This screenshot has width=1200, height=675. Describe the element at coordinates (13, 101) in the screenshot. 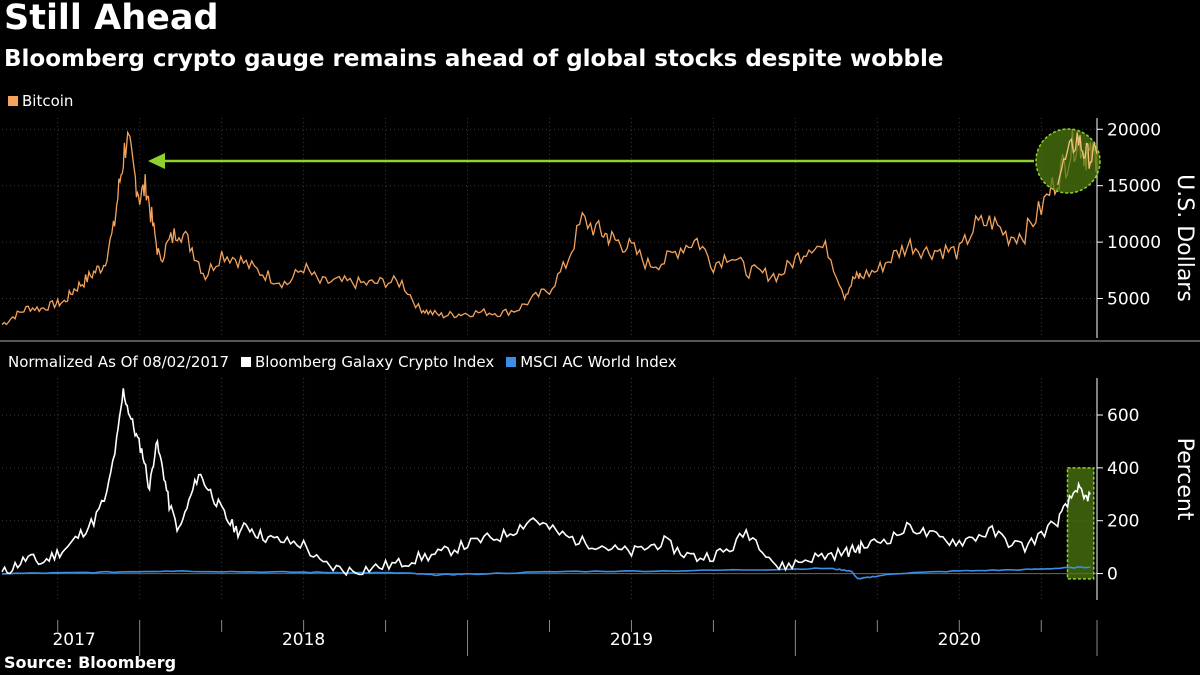

I see `legend-swatch-bitcoin` at that location.